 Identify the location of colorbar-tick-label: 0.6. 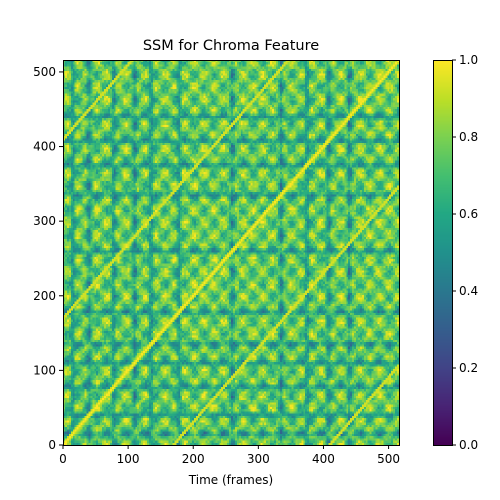
(468, 214).